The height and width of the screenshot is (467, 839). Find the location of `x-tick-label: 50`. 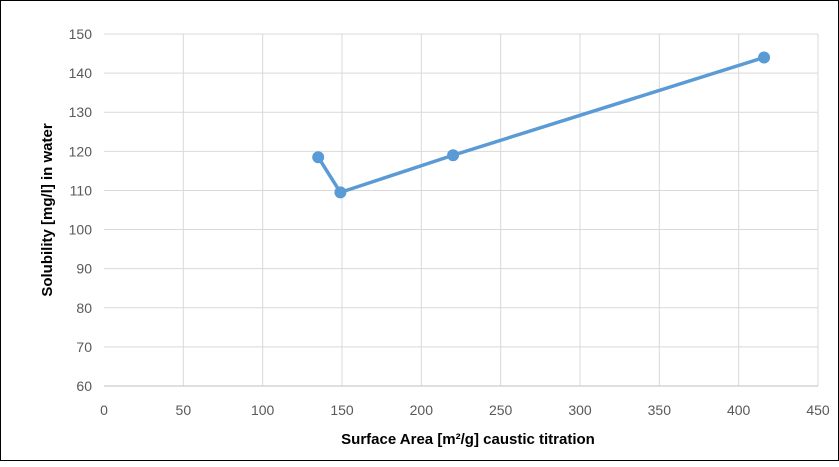

x-tick-label: 50 is located at coordinates (184, 410).